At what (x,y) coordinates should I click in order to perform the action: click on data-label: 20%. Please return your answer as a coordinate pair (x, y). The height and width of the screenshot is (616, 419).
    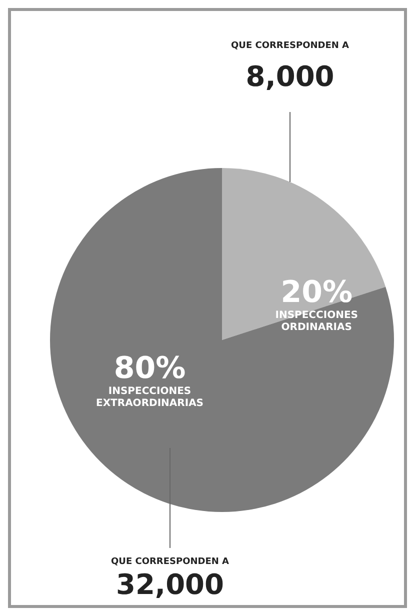
    Looking at the image, I should click on (316, 292).